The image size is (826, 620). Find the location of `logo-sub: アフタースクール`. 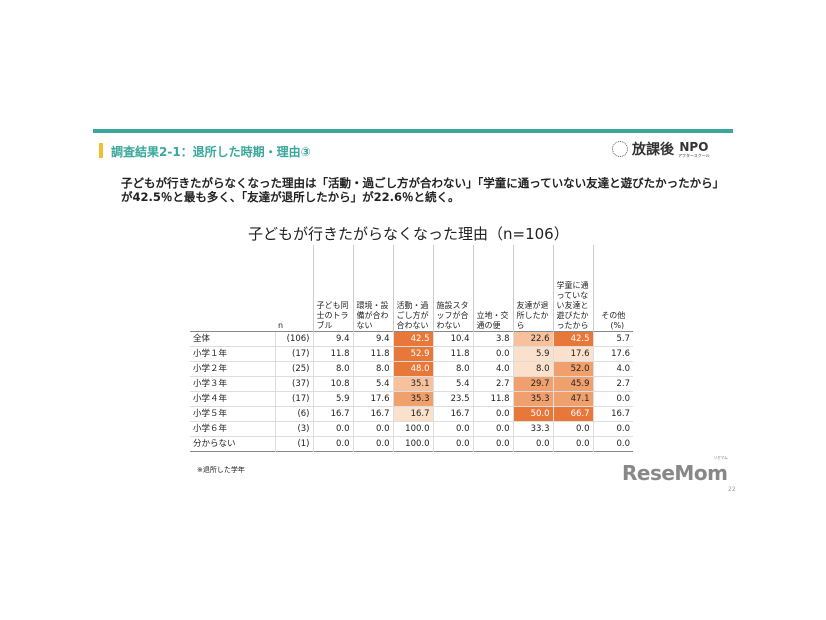

logo-sub: アフタースクール is located at coordinates (694, 155).